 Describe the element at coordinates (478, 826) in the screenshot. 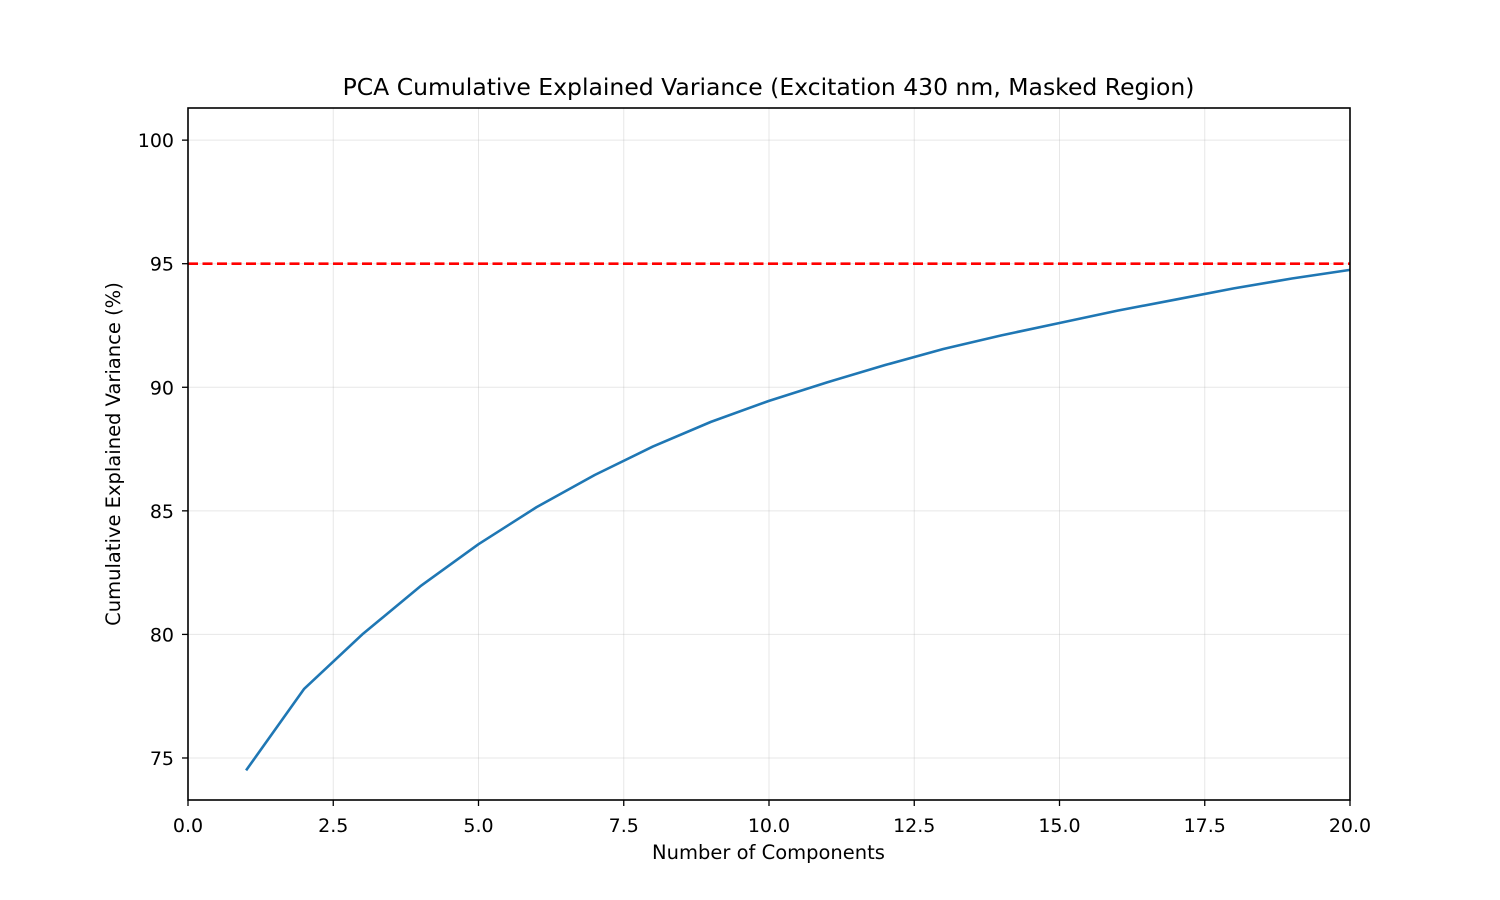

I see `x-tick-label: 5.0` at that location.